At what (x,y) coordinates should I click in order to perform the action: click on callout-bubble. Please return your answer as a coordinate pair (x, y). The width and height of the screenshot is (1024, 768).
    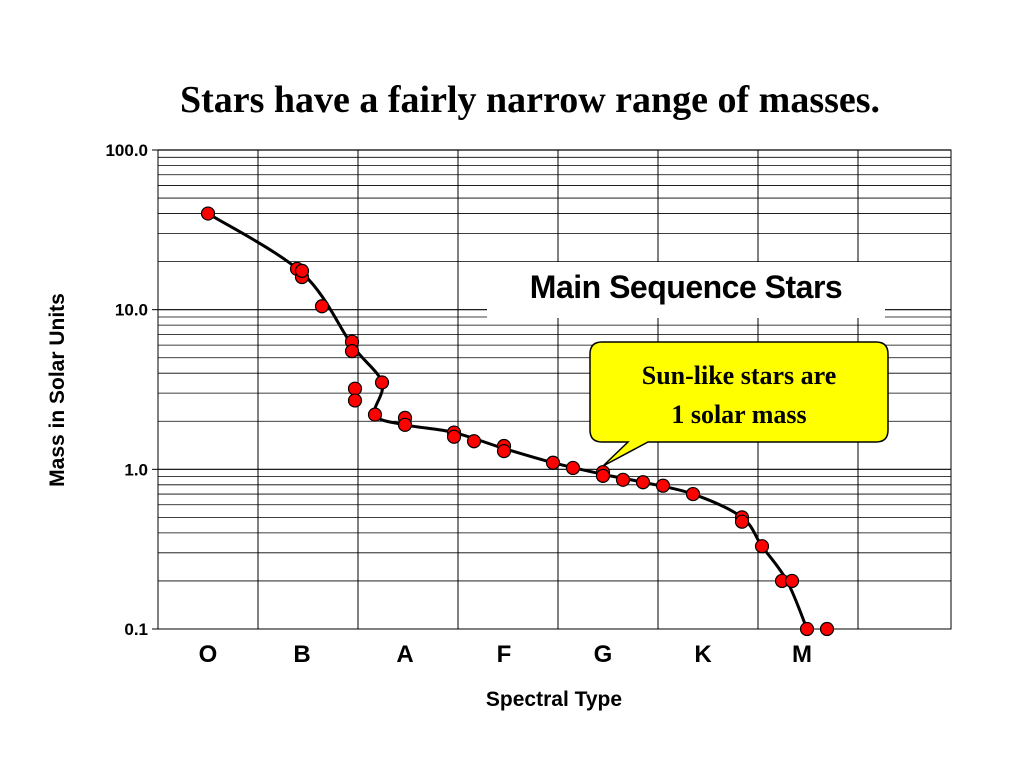
    Looking at the image, I should click on (739, 404).